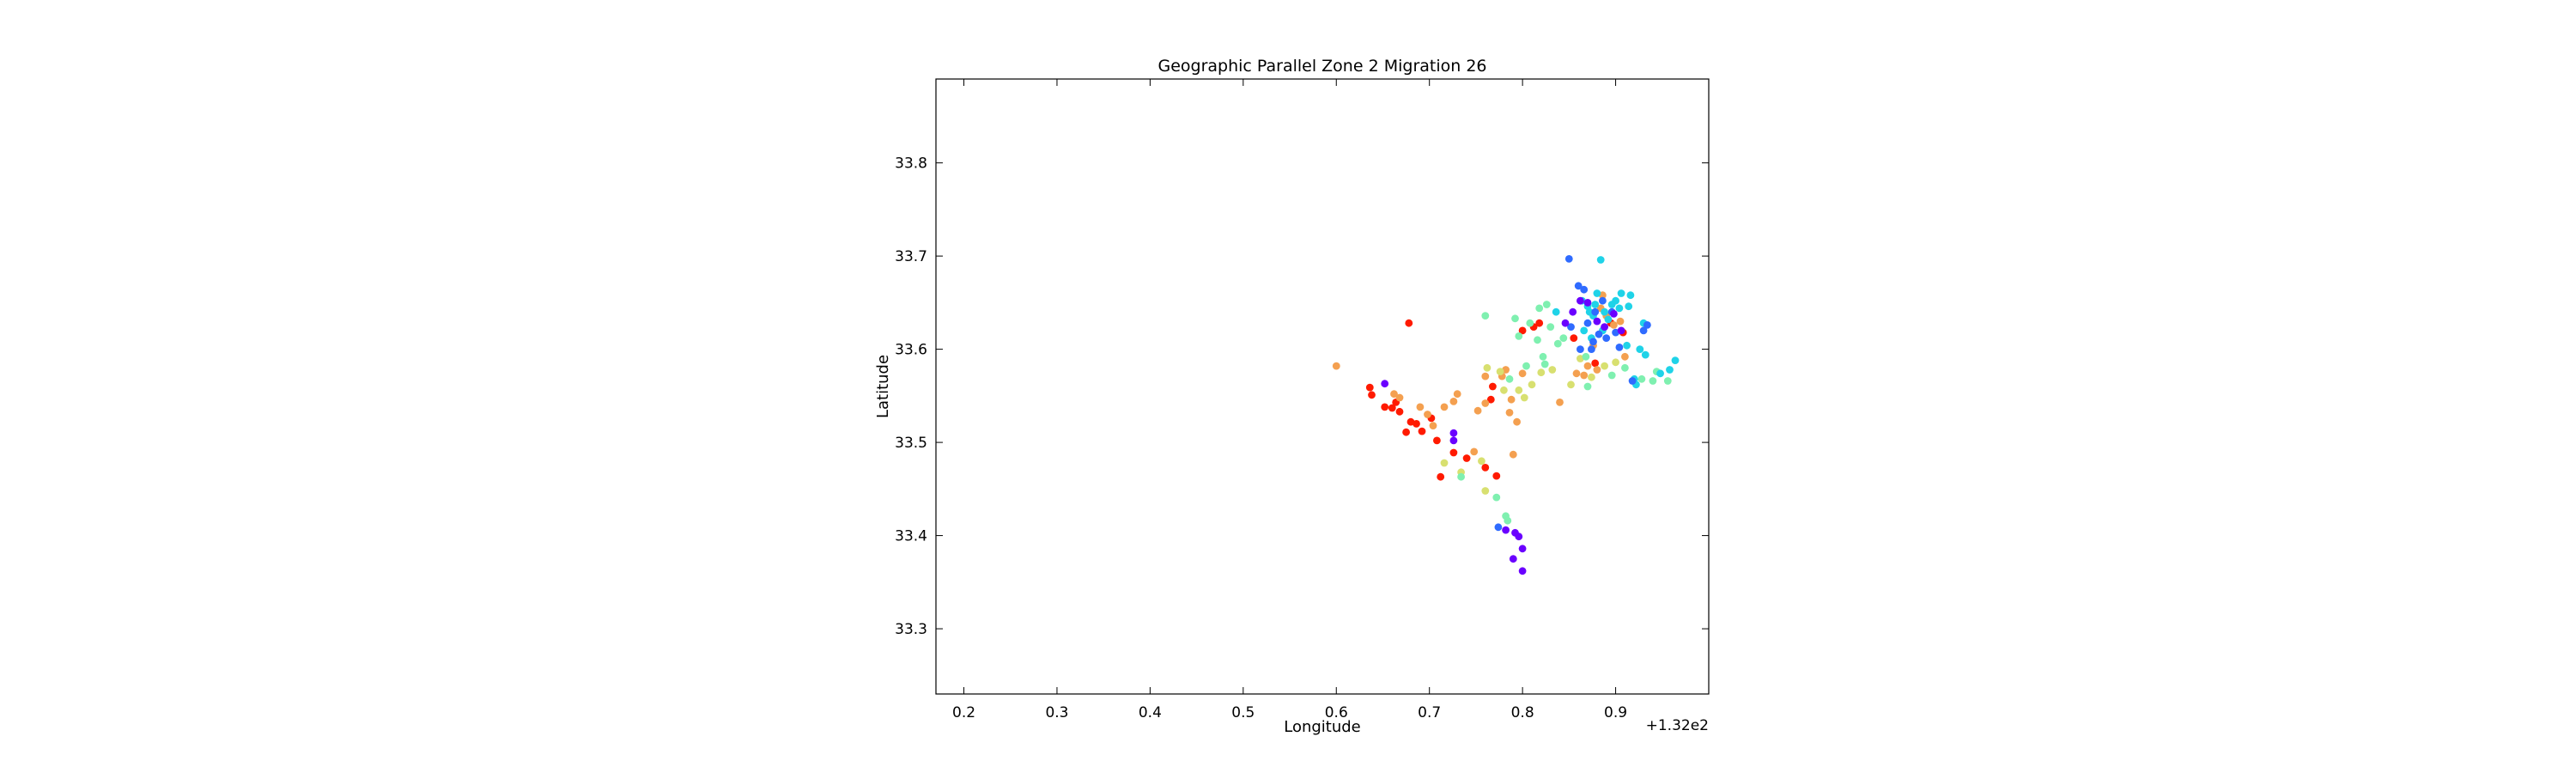 Image resolution: width=2576 pixels, height=773 pixels. Describe the element at coordinates (1429, 712) in the screenshot. I see `x-tick-label: 0.7` at that location.